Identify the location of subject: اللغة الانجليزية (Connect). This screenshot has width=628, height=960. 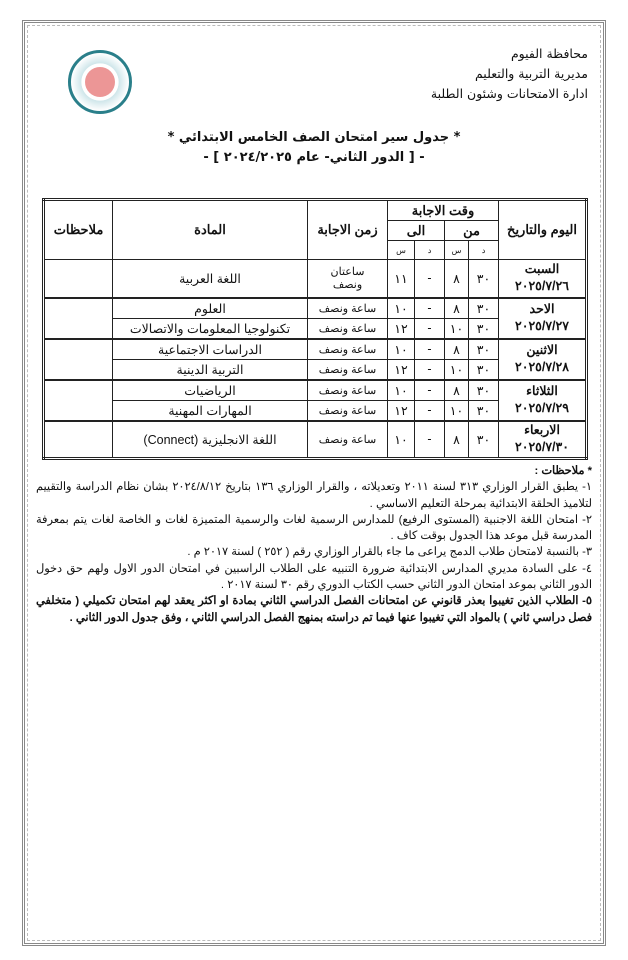
(210, 439).